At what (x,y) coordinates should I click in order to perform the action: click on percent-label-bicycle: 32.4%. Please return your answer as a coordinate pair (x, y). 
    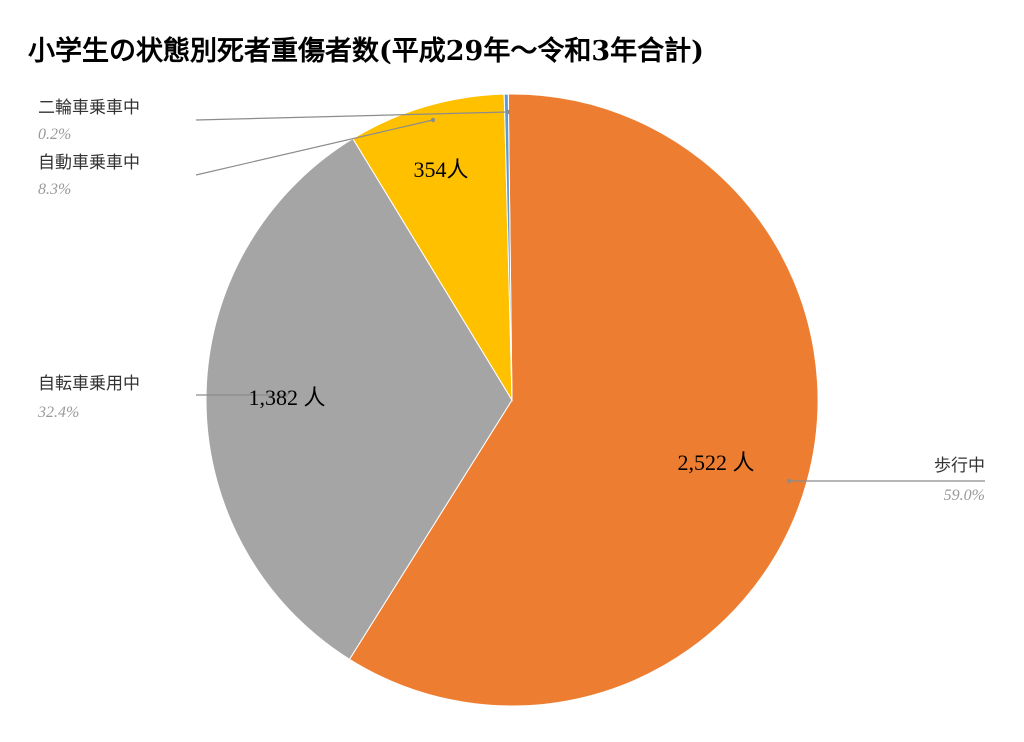
    Looking at the image, I should click on (58, 412).